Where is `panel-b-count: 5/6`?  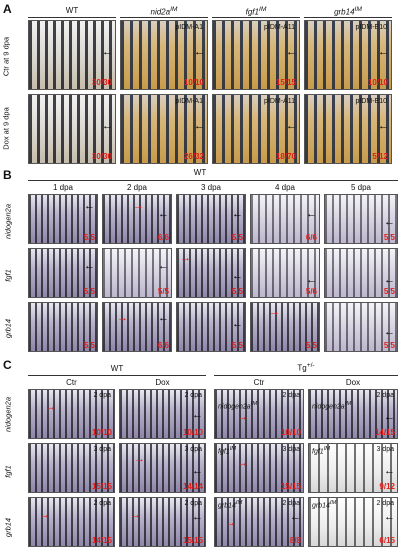 panel-b-count: 5/6 is located at coordinates (311, 291).